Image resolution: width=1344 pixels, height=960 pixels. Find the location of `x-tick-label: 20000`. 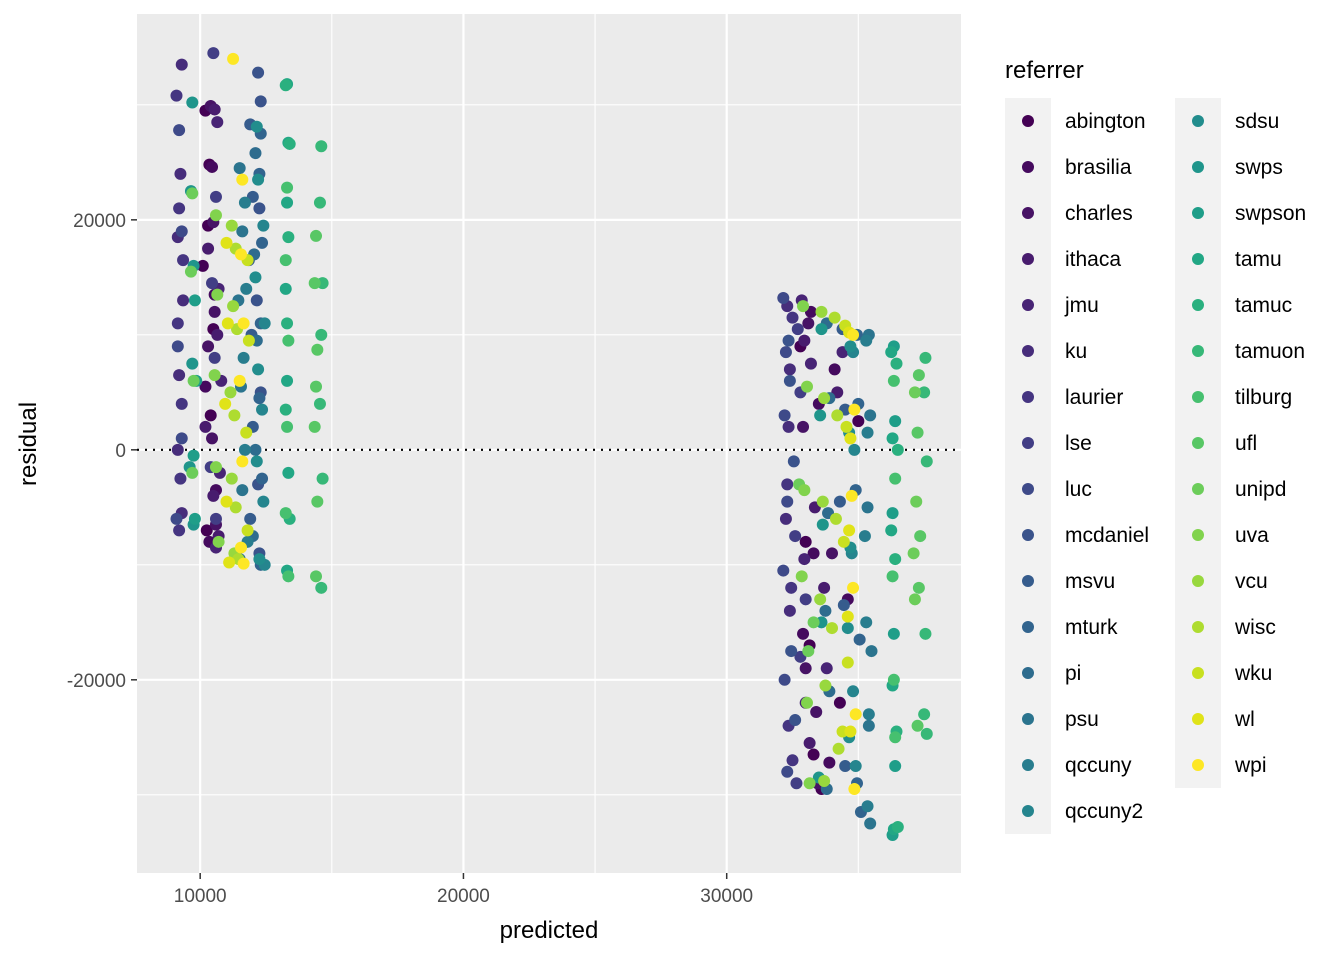

x-tick-label: 20000 is located at coordinates (463, 896).